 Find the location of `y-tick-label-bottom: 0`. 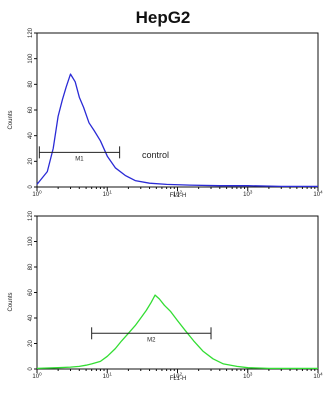

y-tick-label-bottom: 0 is located at coordinates (31, 369).